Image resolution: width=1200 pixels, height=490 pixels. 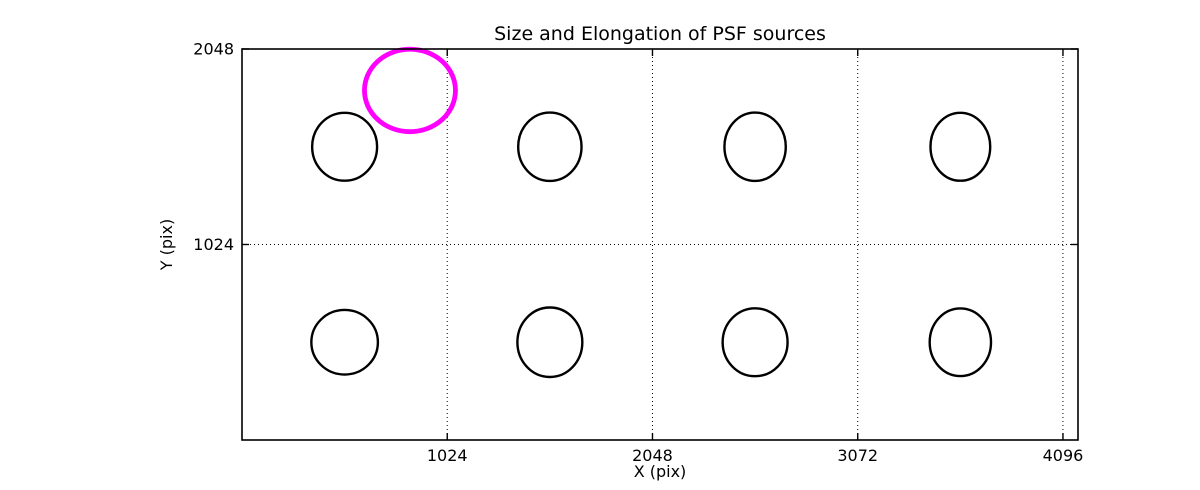 What do you see at coordinates (166, 245) in the screenshot?
I see `y-axis-label: Y (pix)` at bounding box center [166, 245].